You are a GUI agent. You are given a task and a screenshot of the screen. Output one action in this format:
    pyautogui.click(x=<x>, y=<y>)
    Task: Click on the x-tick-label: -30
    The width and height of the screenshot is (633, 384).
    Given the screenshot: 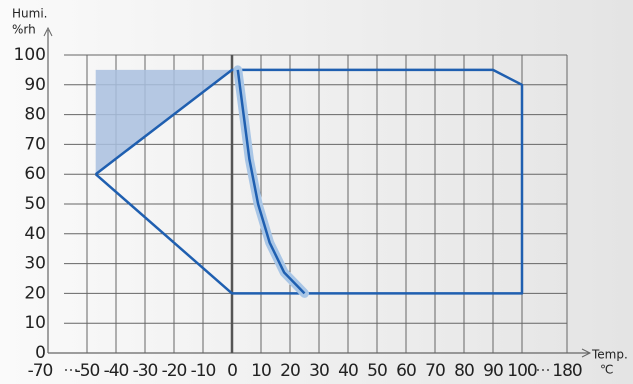 What is the action you would take?
    pyautogui.click(x=145, y=371)
    